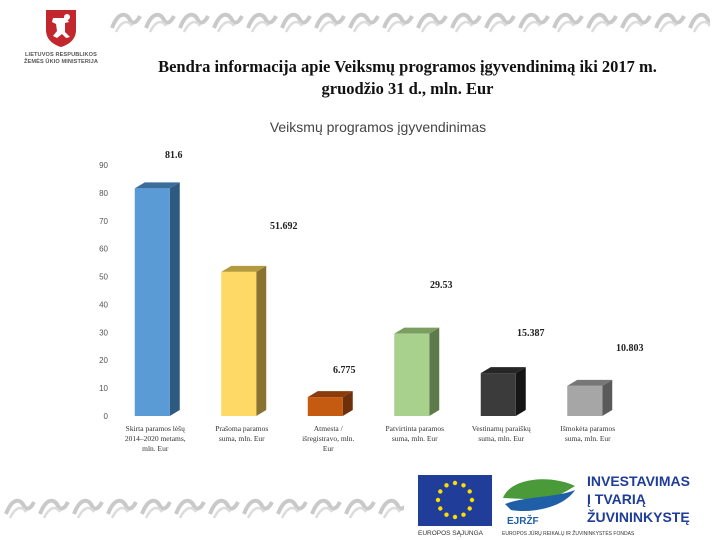  I want to click on eu-label: EUROPOS SĄJUNGA, so click(451, 533).